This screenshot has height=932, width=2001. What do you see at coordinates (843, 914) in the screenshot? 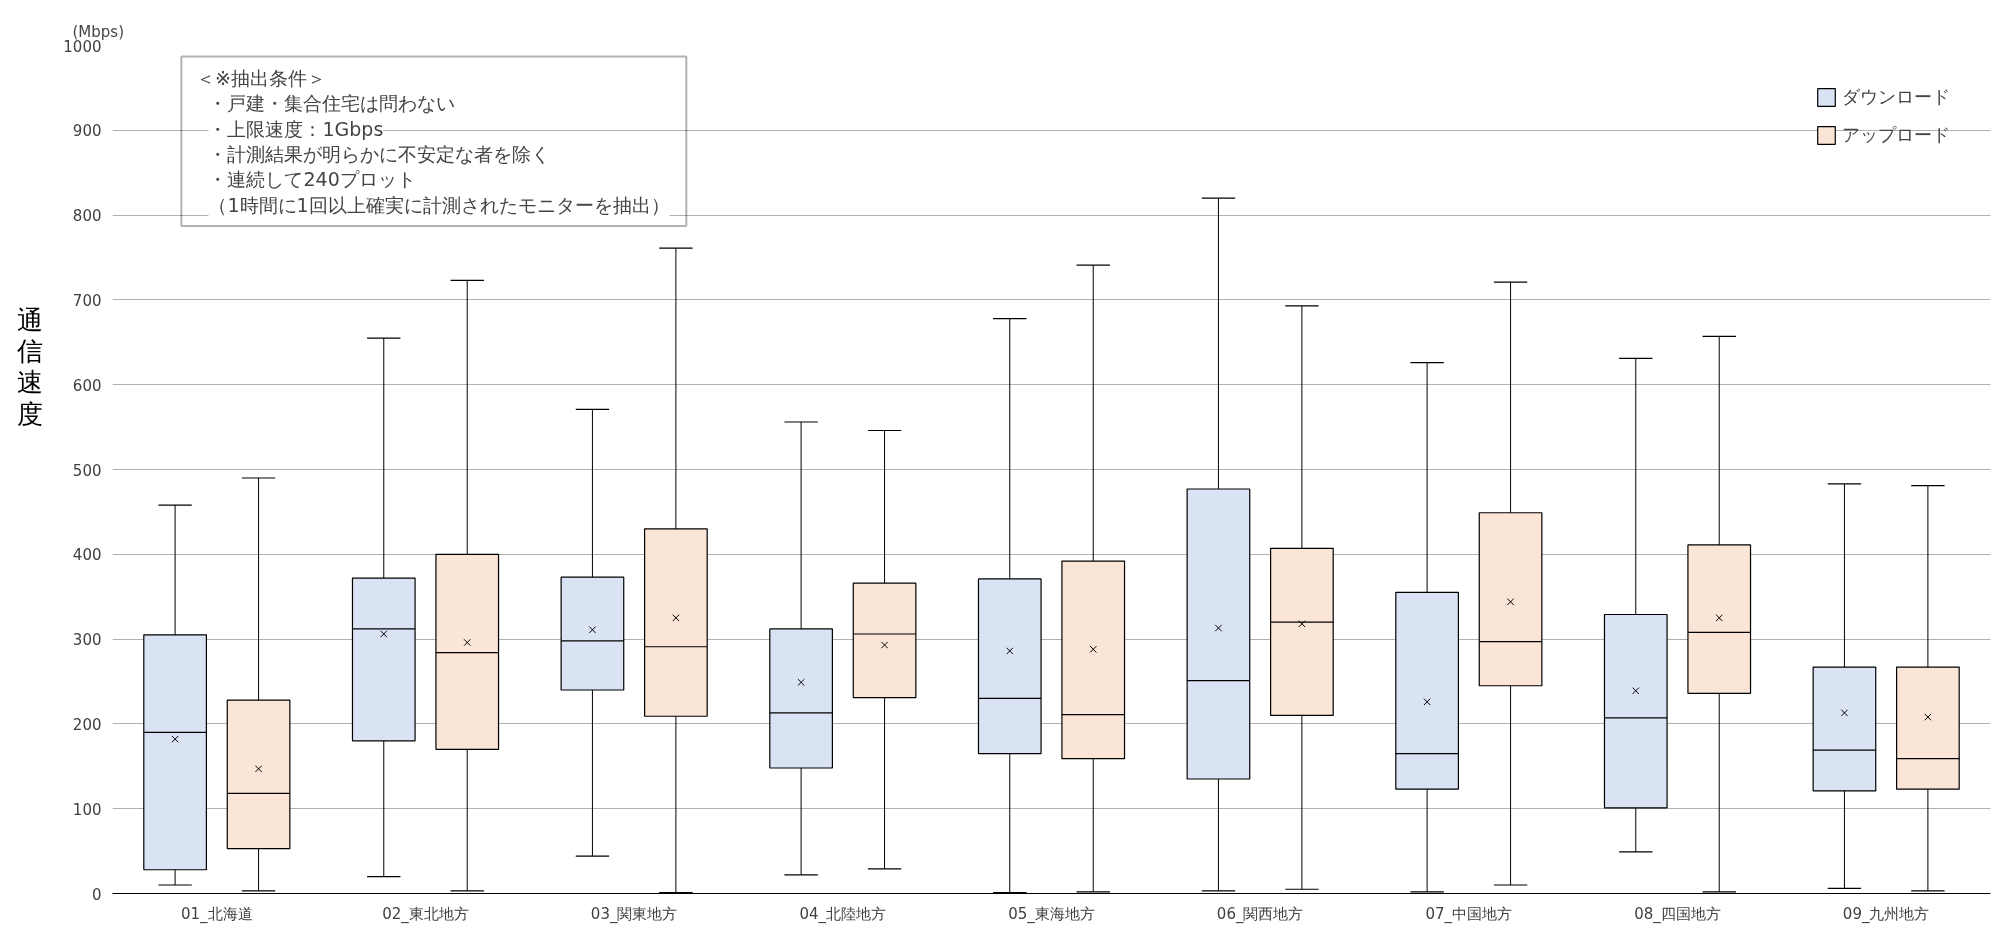
I see `x-tick-label: 04_北陸地方` at bounding box center [843, 914].